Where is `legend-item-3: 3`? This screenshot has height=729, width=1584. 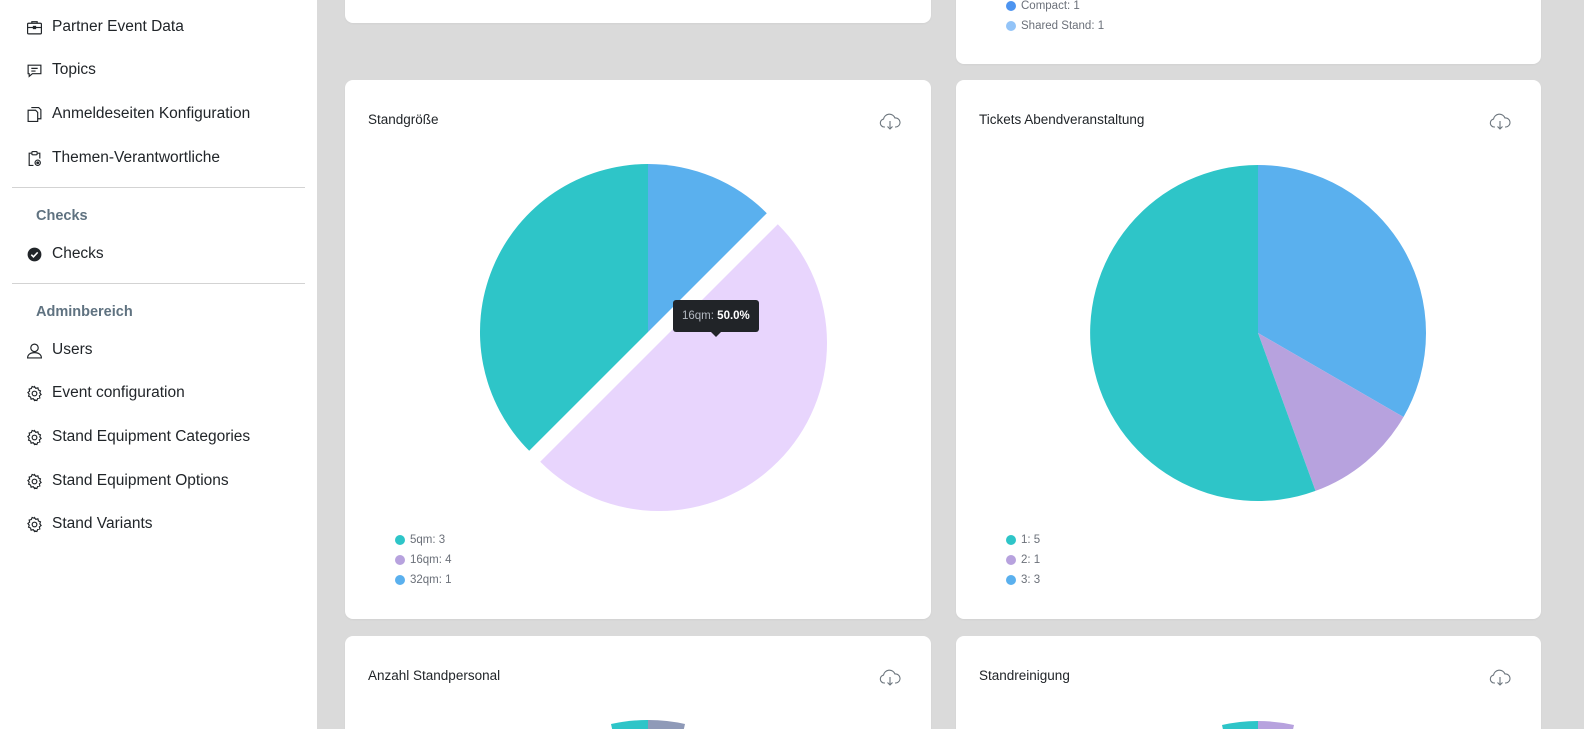
legend-item-3: 3 is located at coordinates (1023, 579).